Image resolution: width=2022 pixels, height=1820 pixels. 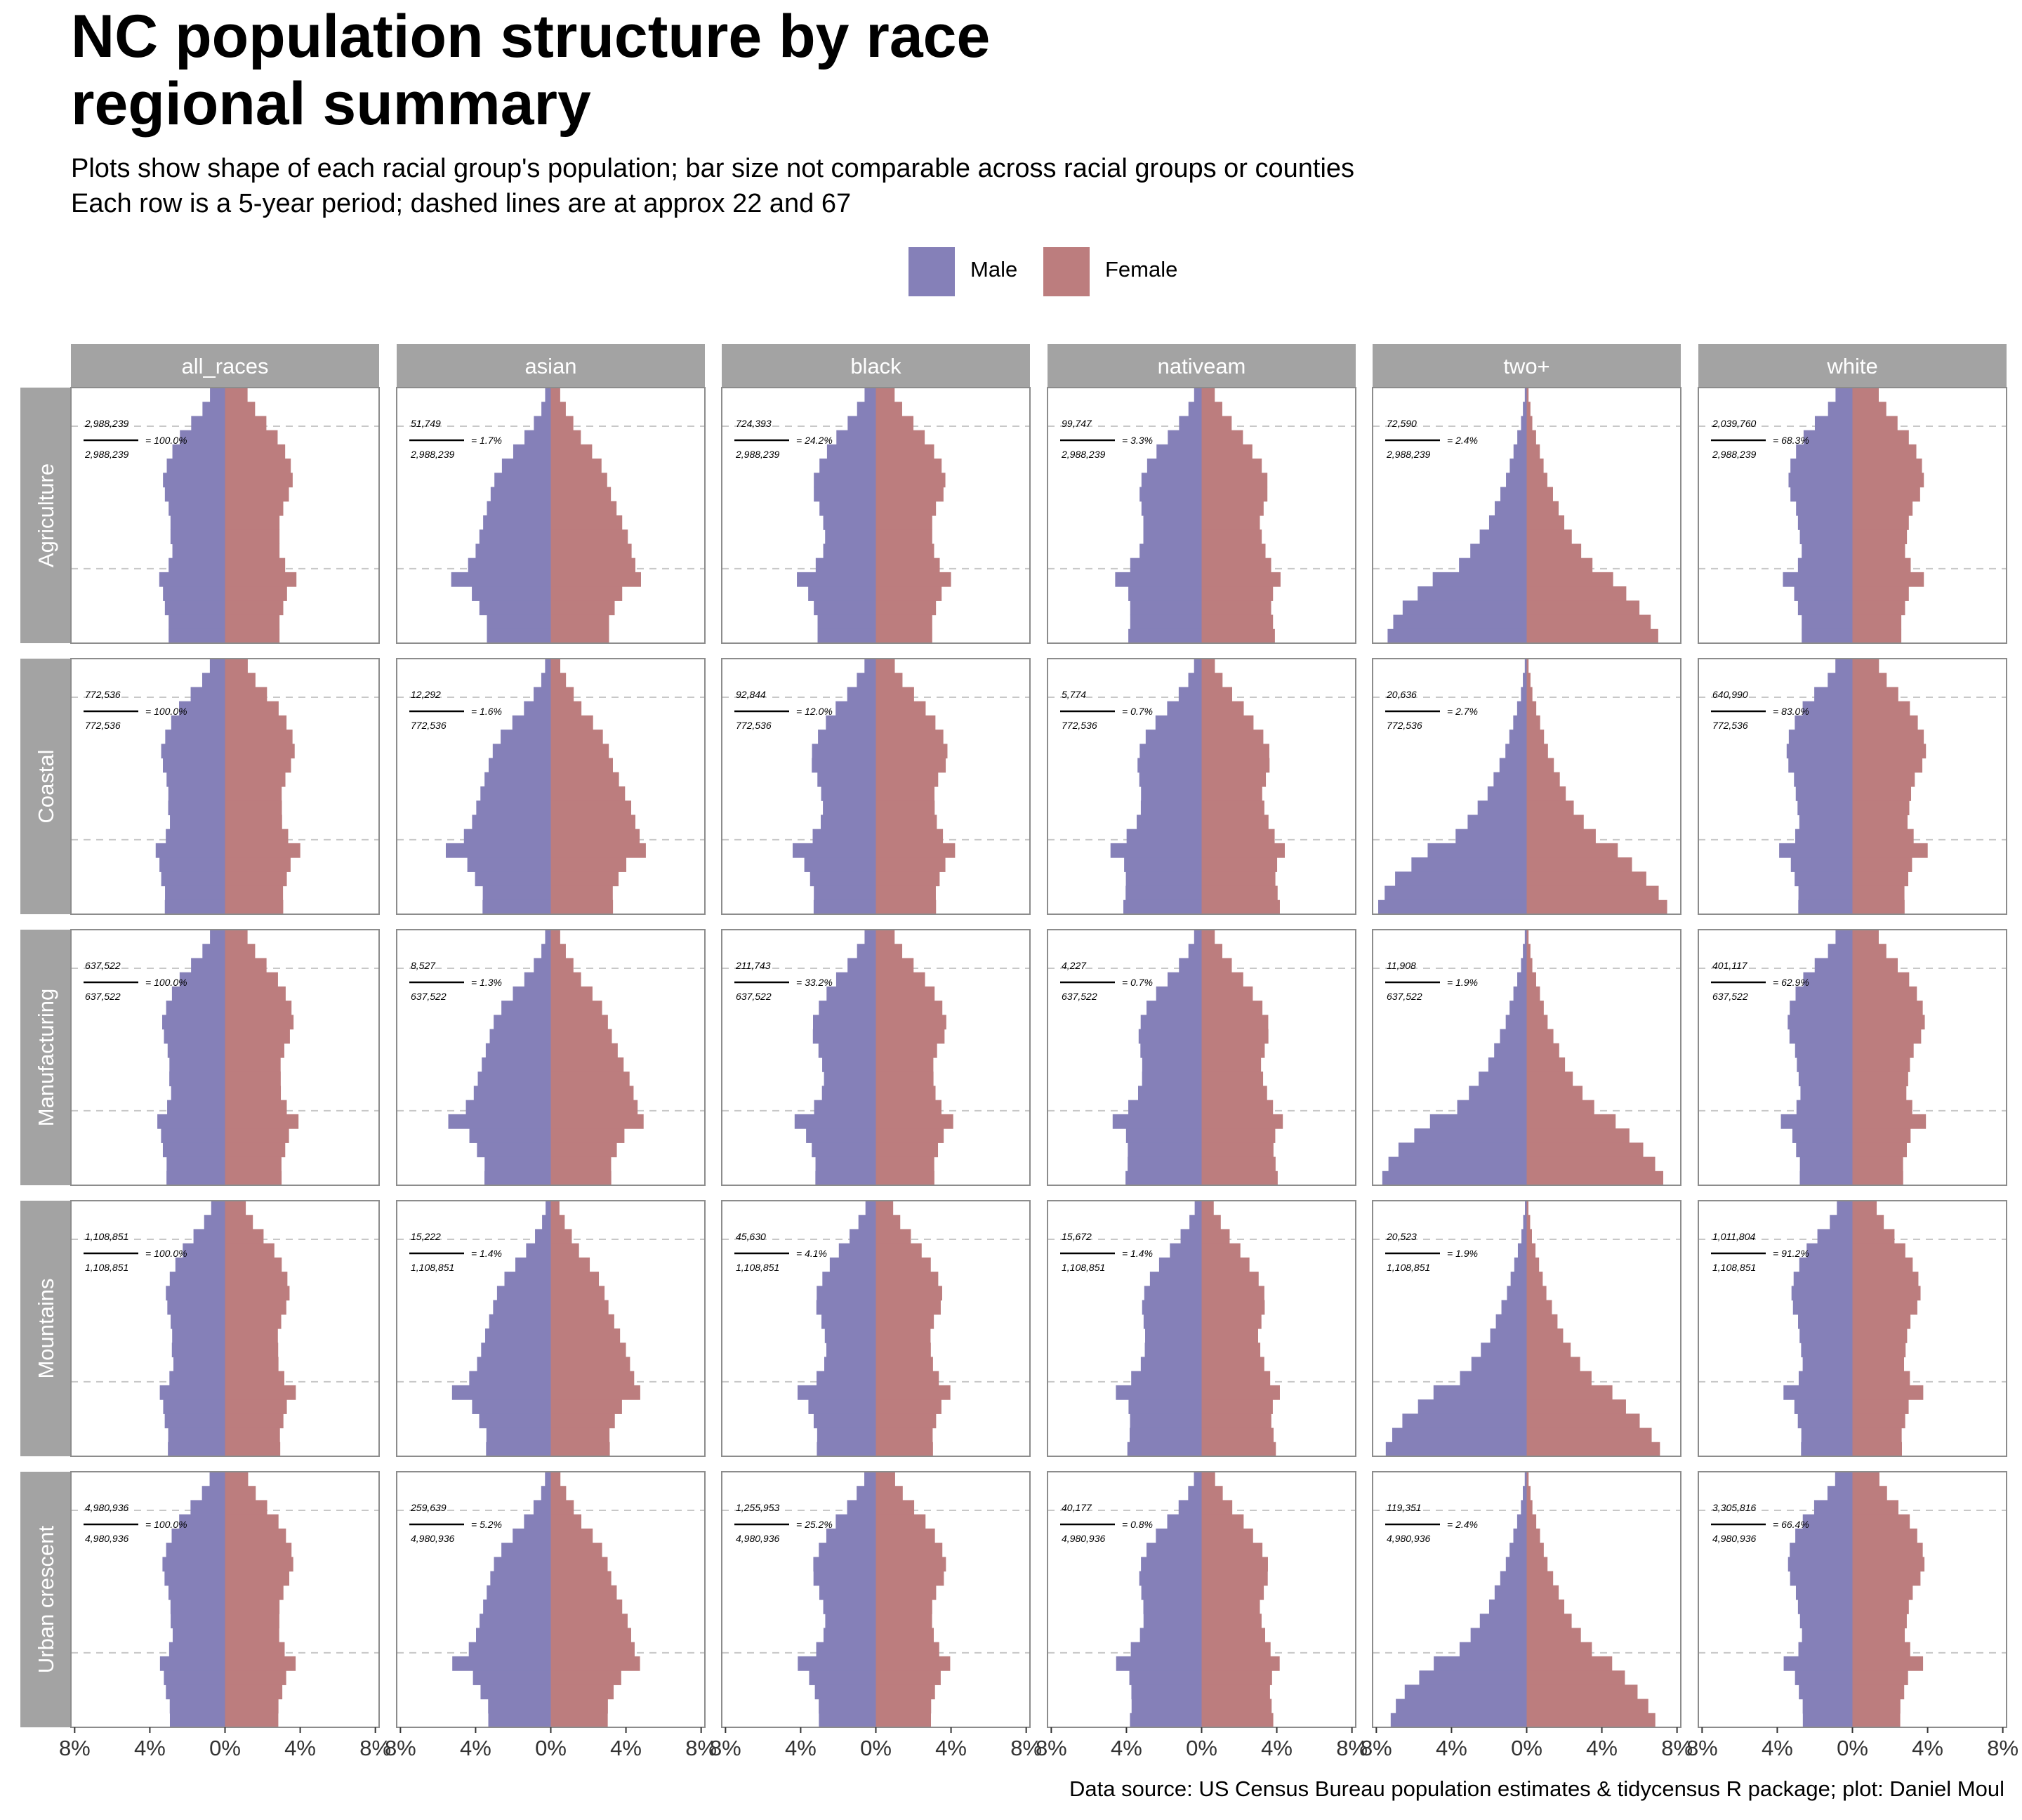 I want to click on panel-mountains-all-races: 1,108,851 = 100.0% 1,108,851, so click(x=225, y=1328).